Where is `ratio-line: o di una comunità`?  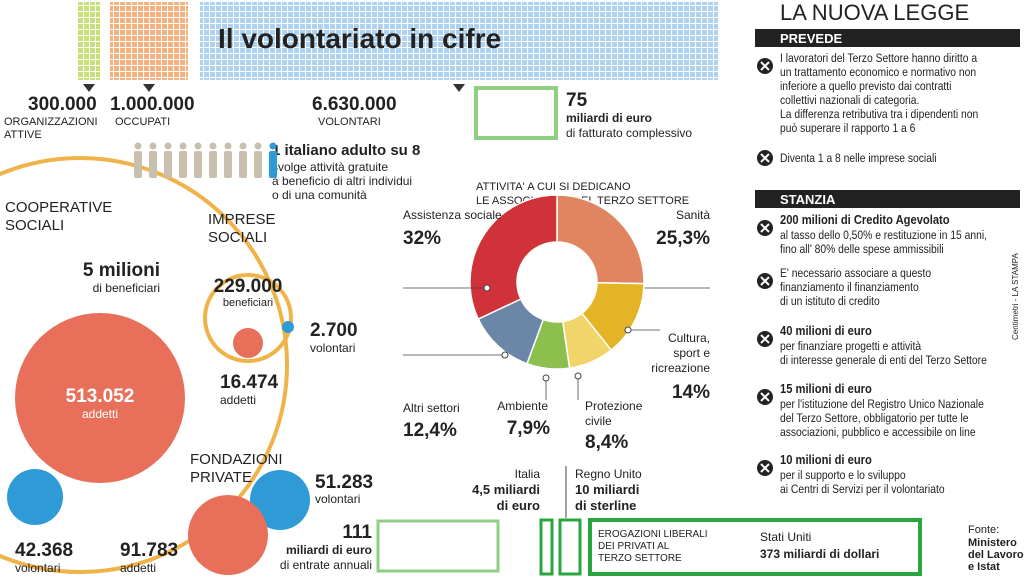
ratio-line: o di una comunità is located at coordinates (319, 195).